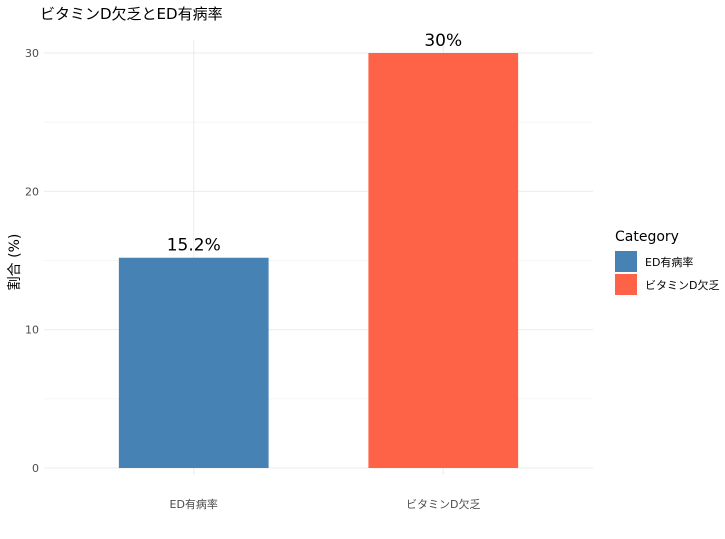  I want to click on y-tick-label: 30, so click(32, 53).